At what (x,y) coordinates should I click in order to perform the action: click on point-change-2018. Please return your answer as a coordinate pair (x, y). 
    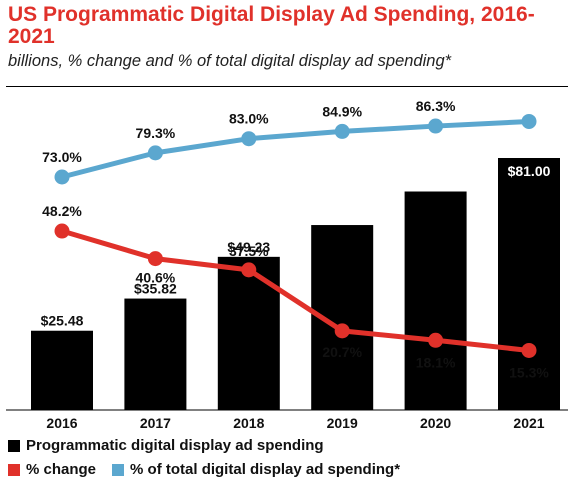
    Looking at the image, I should click on (249, 270).